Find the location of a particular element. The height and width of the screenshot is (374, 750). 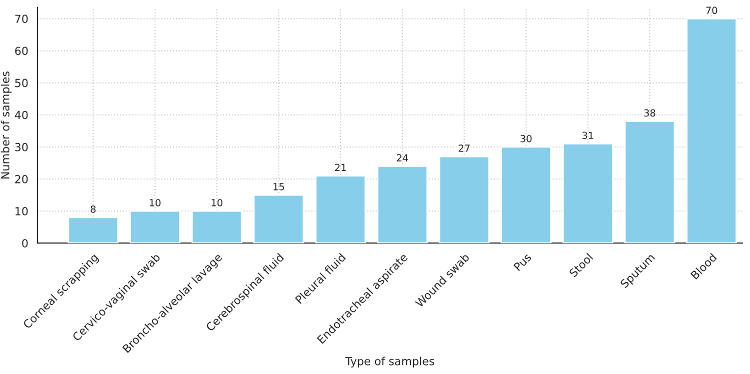

data-label: 27 is located at coordinates (464, 148).